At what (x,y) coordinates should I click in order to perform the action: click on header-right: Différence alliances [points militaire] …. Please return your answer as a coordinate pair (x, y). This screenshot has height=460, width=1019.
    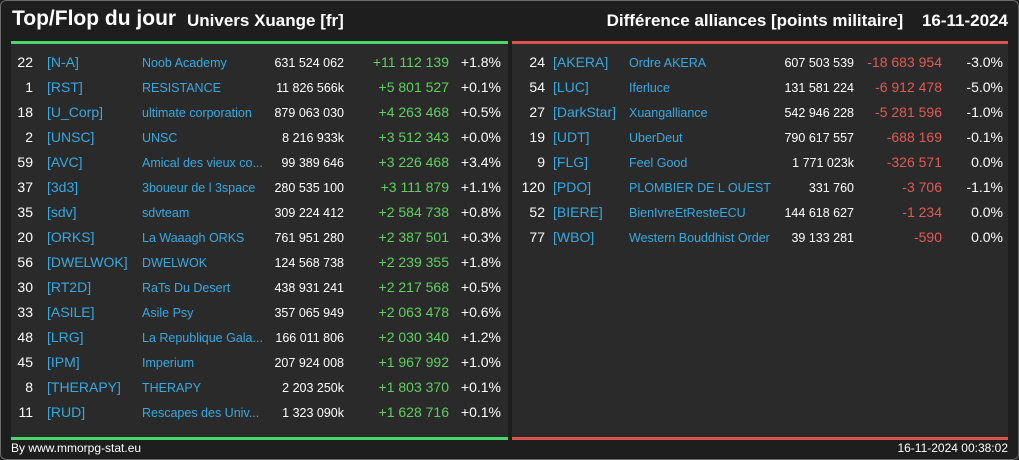
    Looking at the image, I should click on (807, 21).